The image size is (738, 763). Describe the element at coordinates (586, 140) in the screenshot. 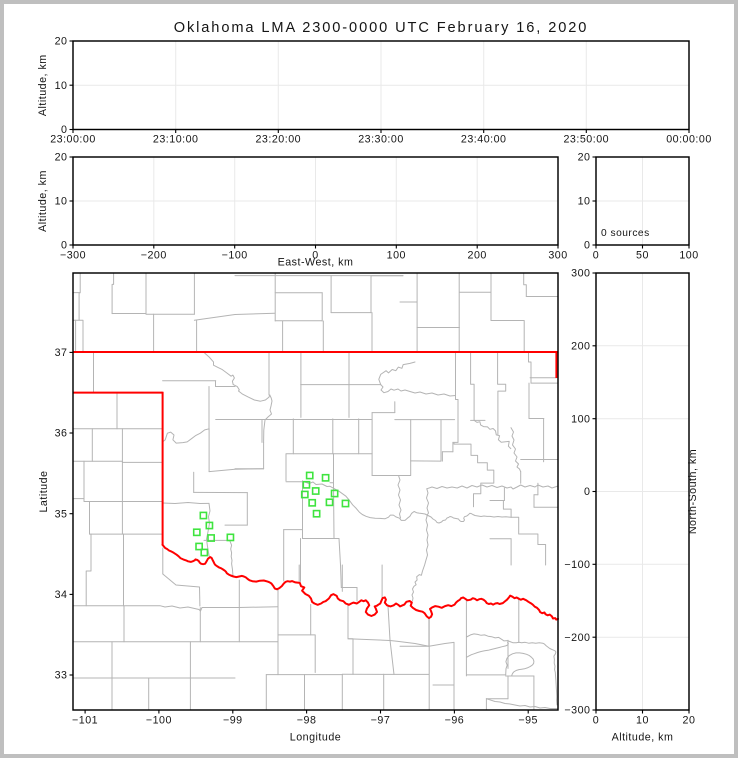

I see `svg-text: 23:50:00` at that location.